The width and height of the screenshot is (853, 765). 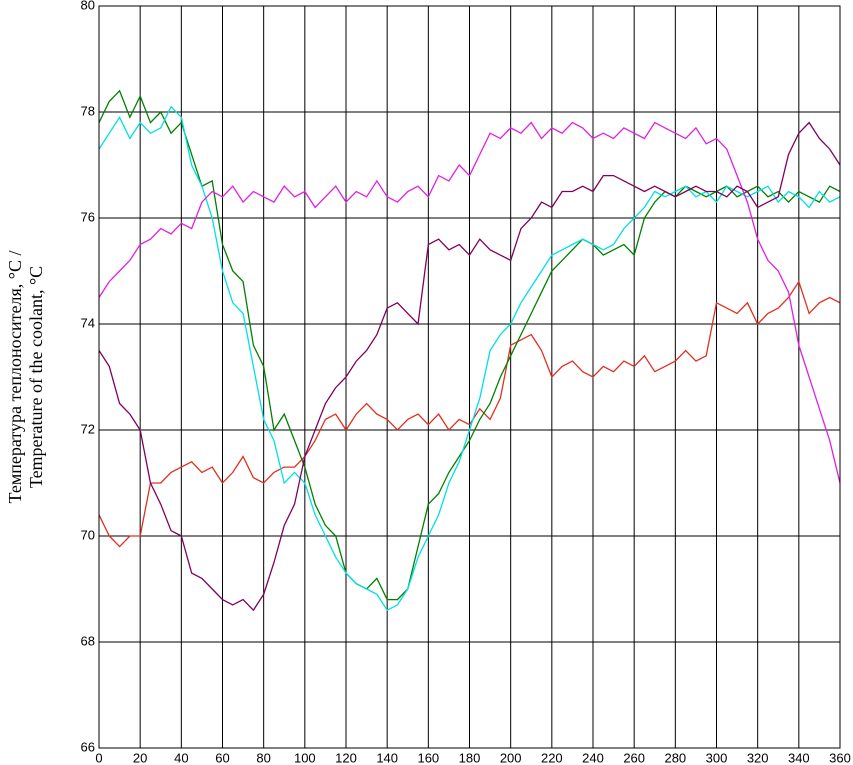 What do you see at coordinates (552, 757) in the screenshot?
I see `x-tick-label: 220` at bounding box center [552, 757].